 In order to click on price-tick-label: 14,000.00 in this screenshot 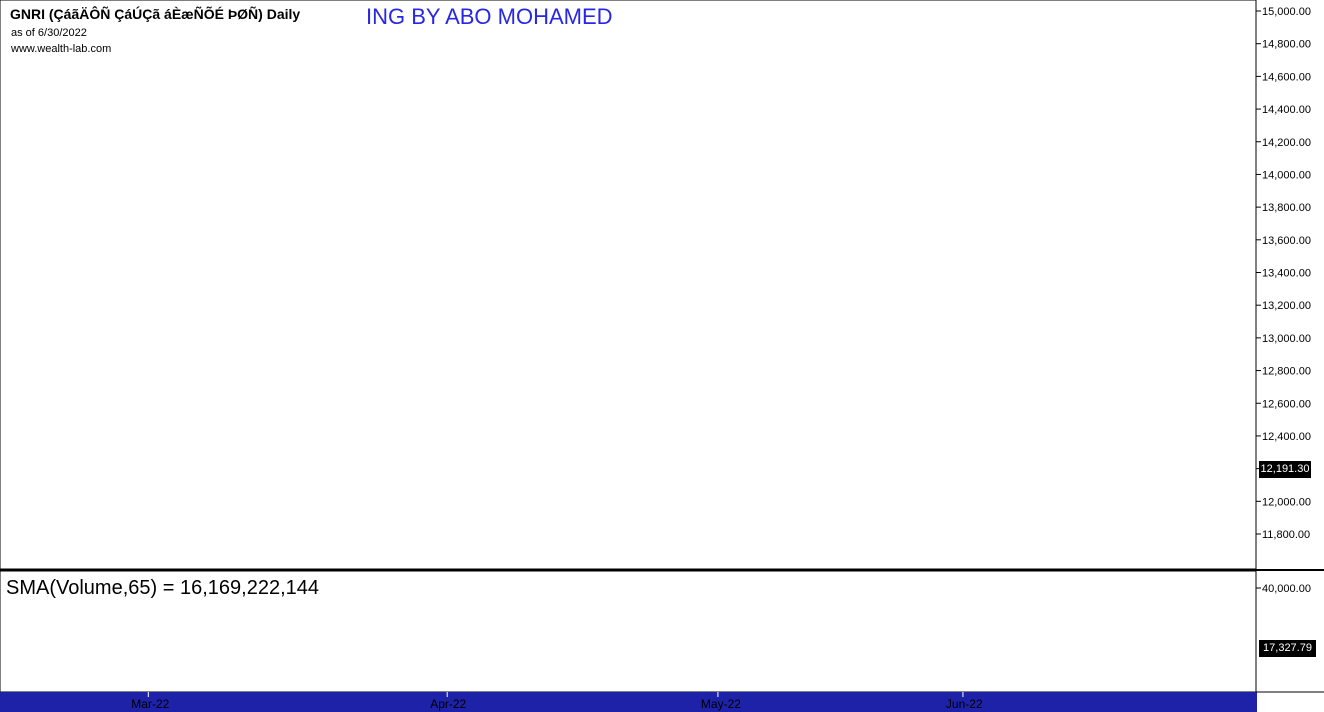, I will do `click(1286, 175)`.